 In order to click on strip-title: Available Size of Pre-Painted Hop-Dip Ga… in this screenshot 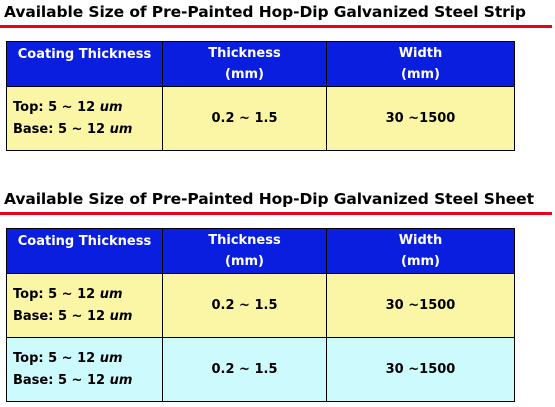, I will do `click(265, 12)`.